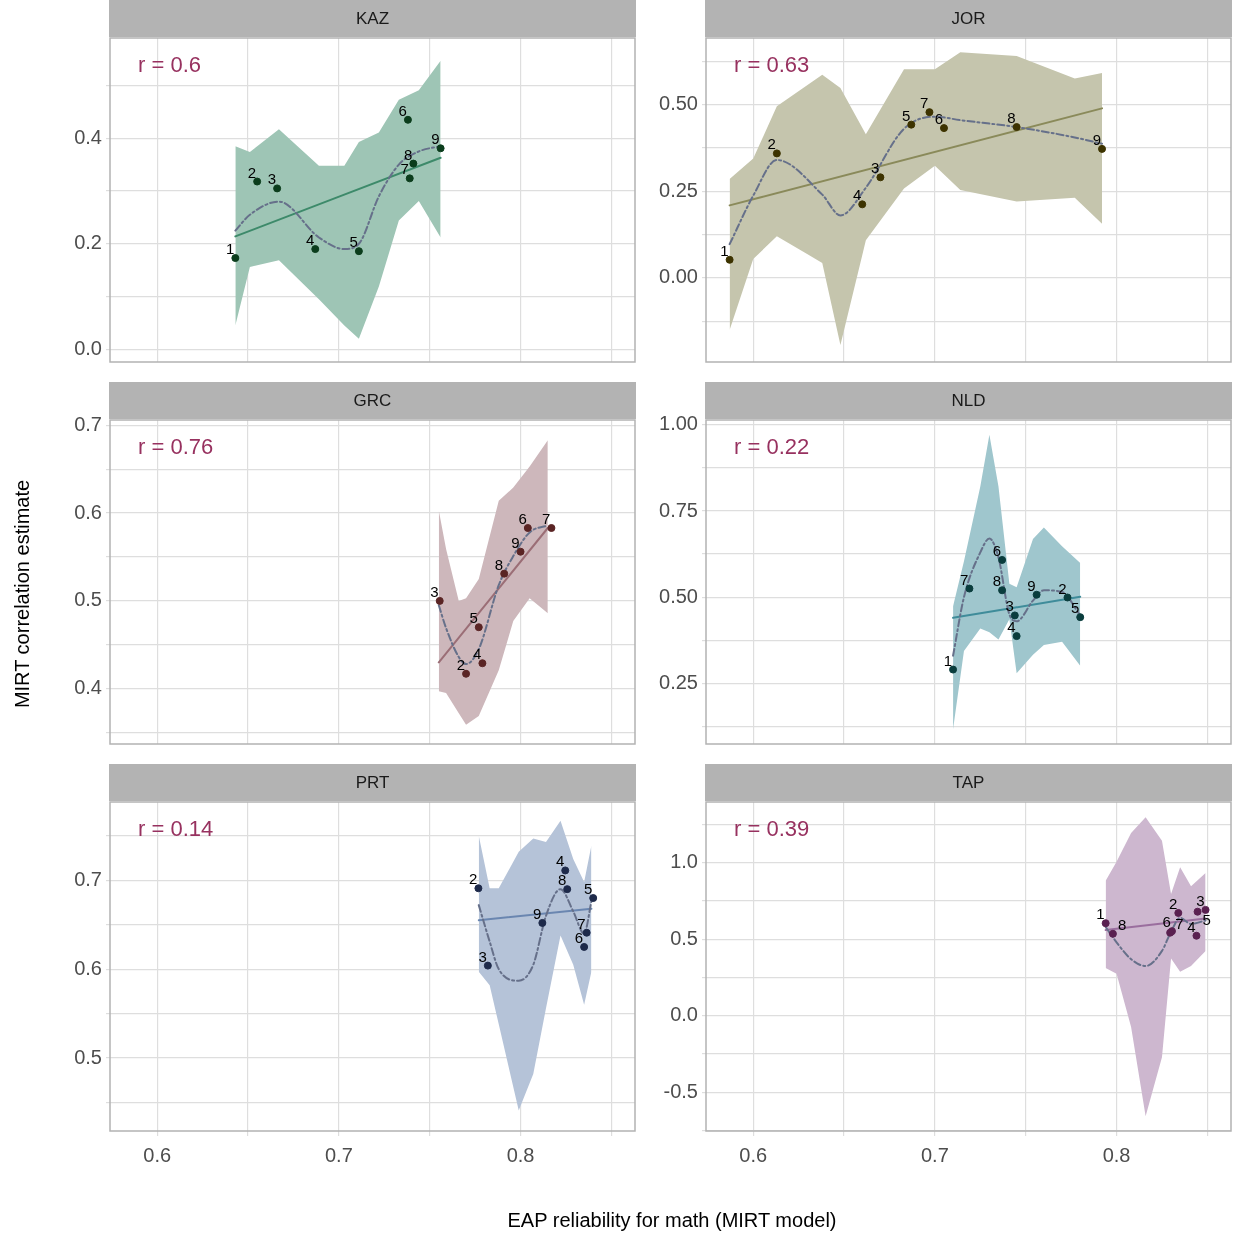 The image size is (1236, 1235). I want to click on chart-title: NLD, so click(968, 400).